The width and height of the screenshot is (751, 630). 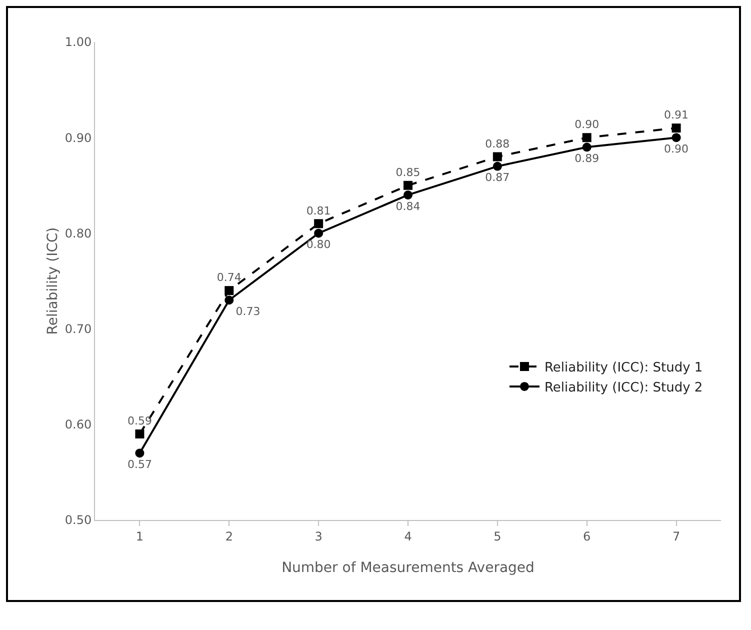 I want to click on x-tick-label: 2, so click(x=229, y=536).